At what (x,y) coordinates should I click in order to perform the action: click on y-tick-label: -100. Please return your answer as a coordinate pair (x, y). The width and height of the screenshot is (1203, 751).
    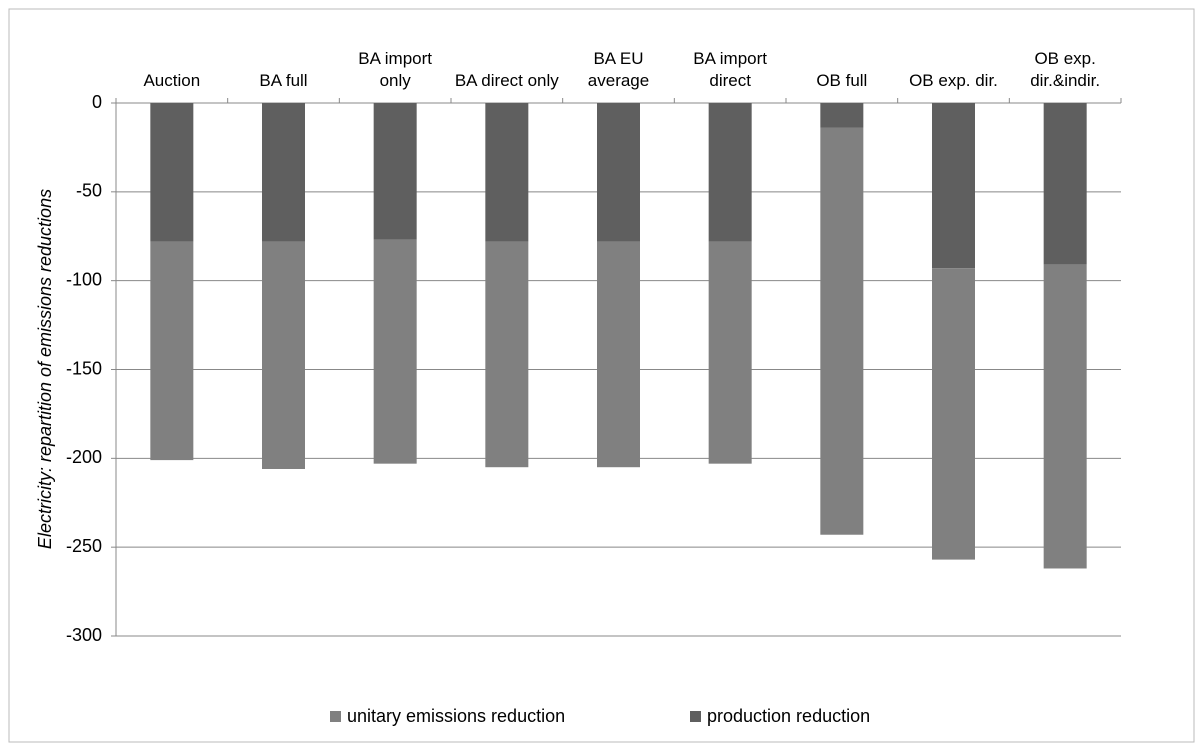
    Looking at the image, I should click on (84, 279).